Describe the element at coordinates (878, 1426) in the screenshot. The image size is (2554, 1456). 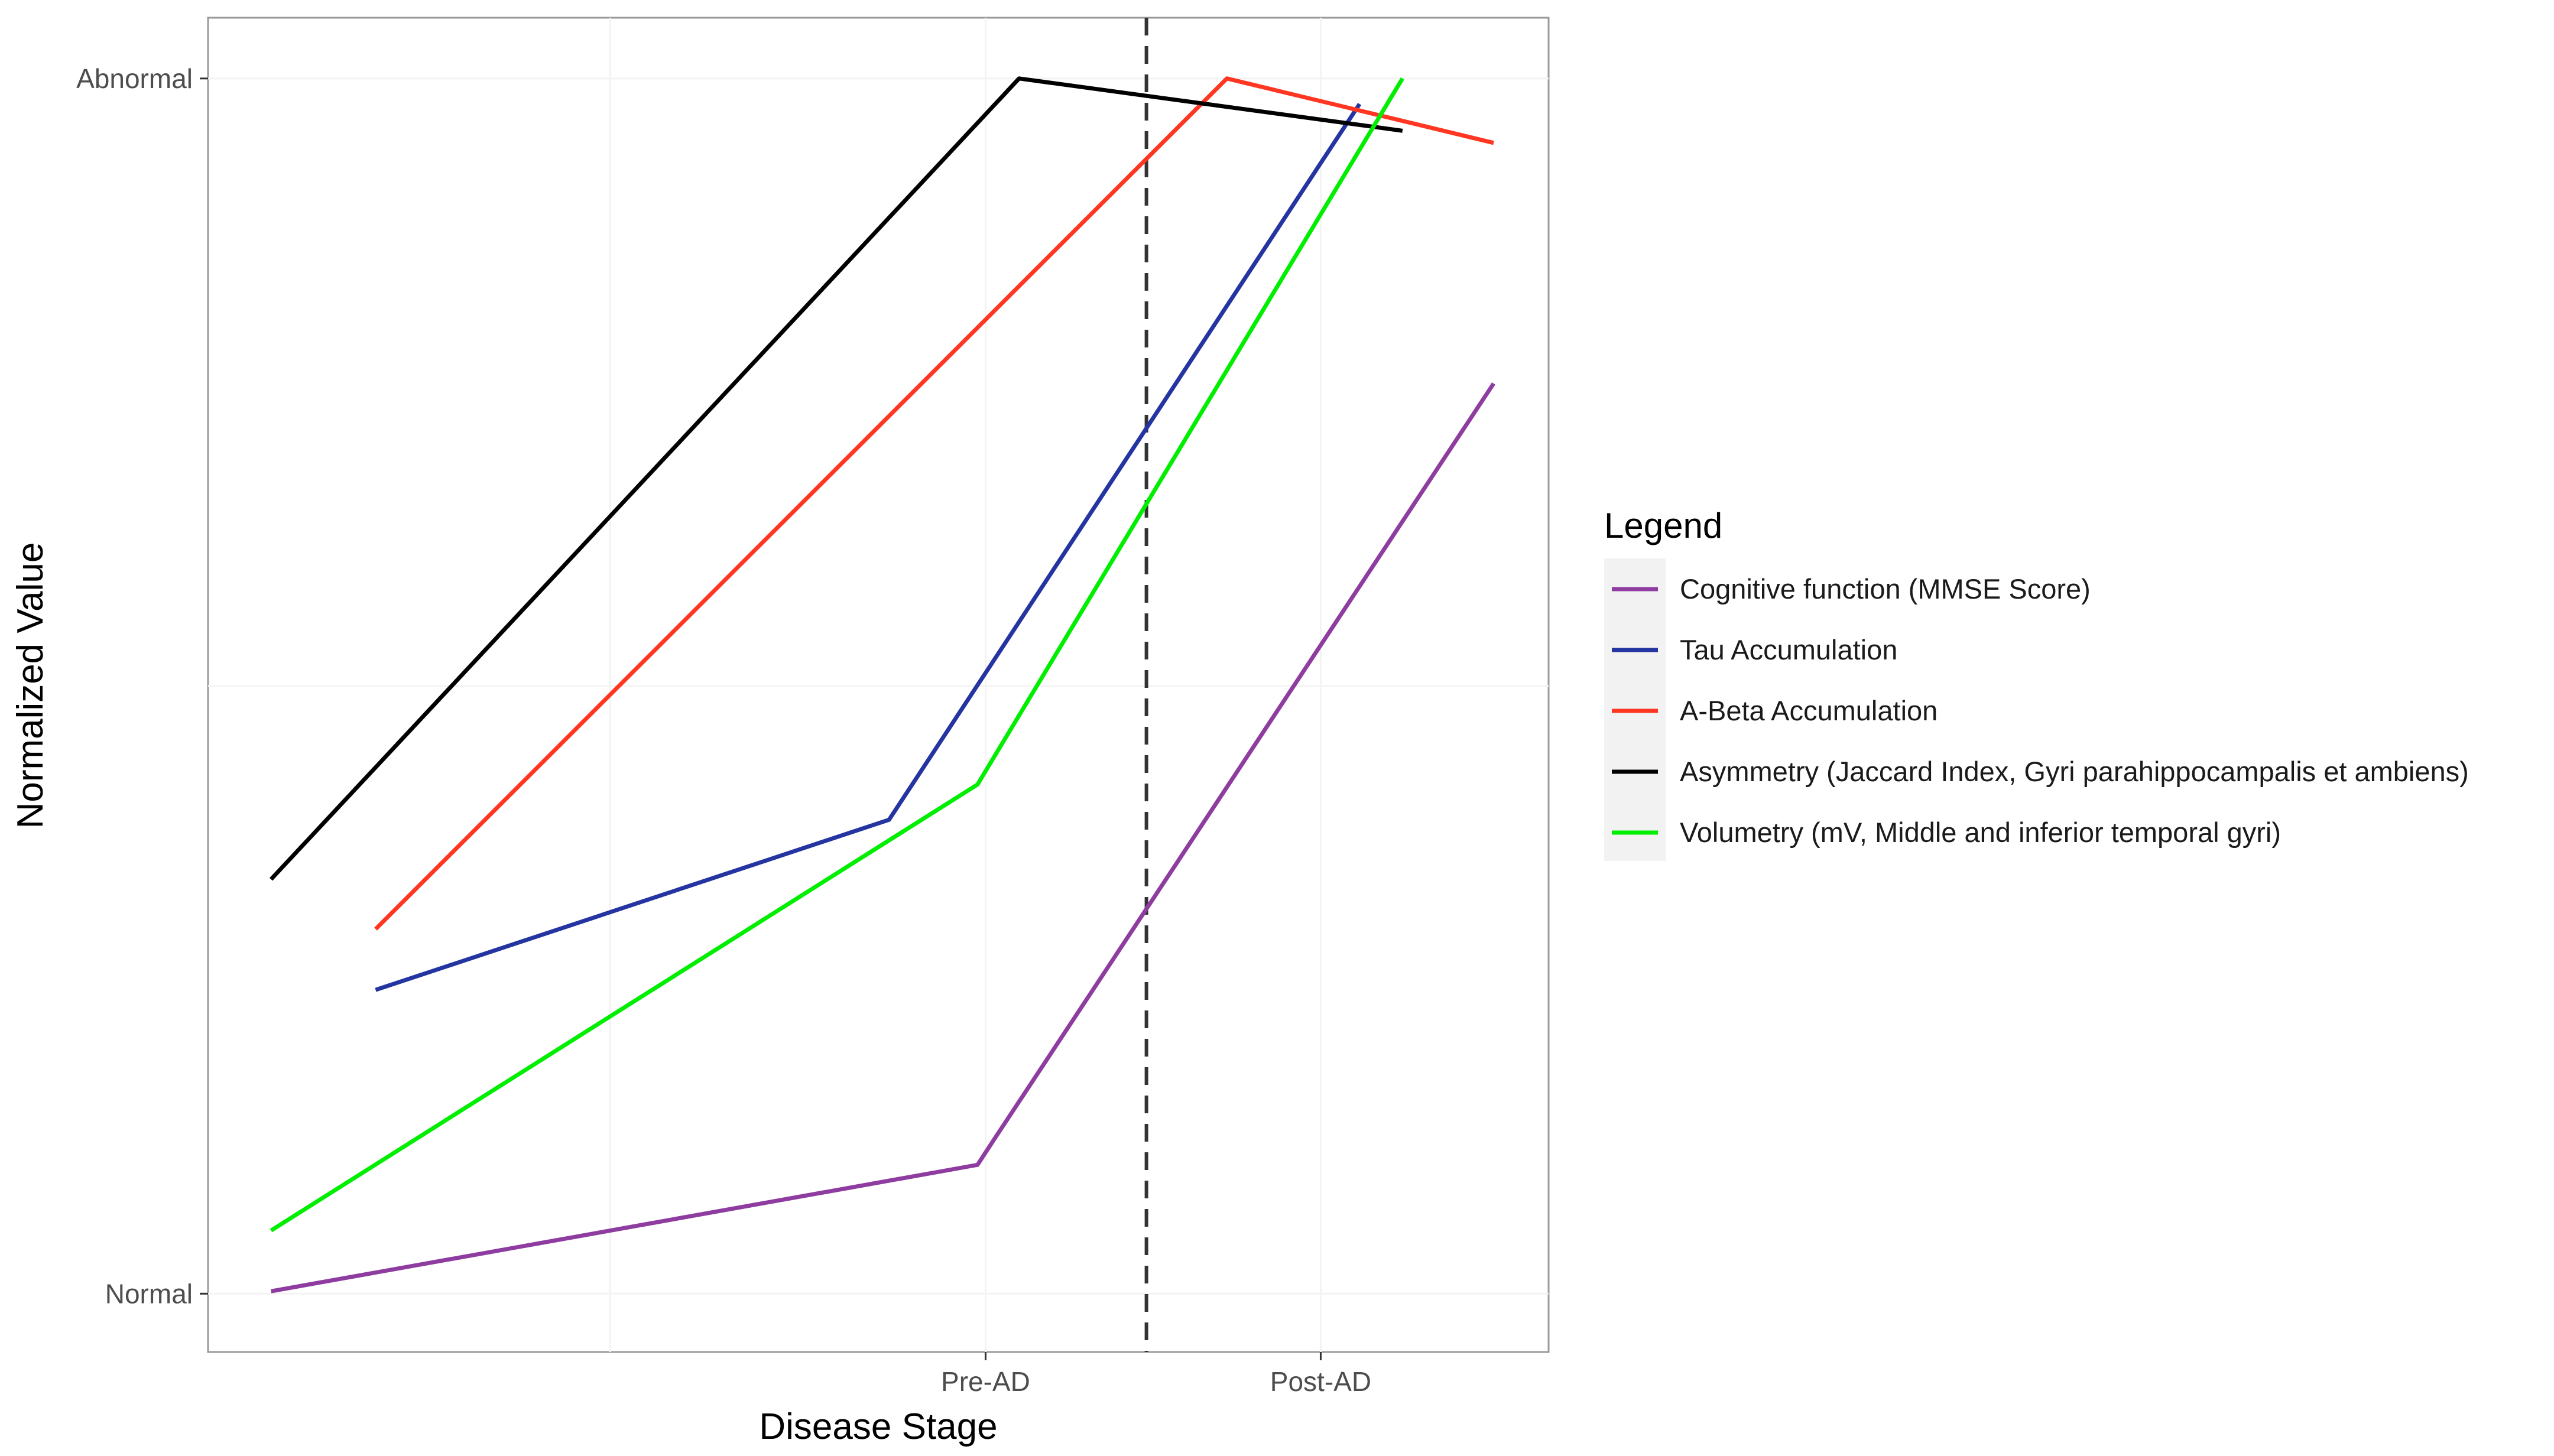
I see `x-axis-title: Disease Stage` at that location.